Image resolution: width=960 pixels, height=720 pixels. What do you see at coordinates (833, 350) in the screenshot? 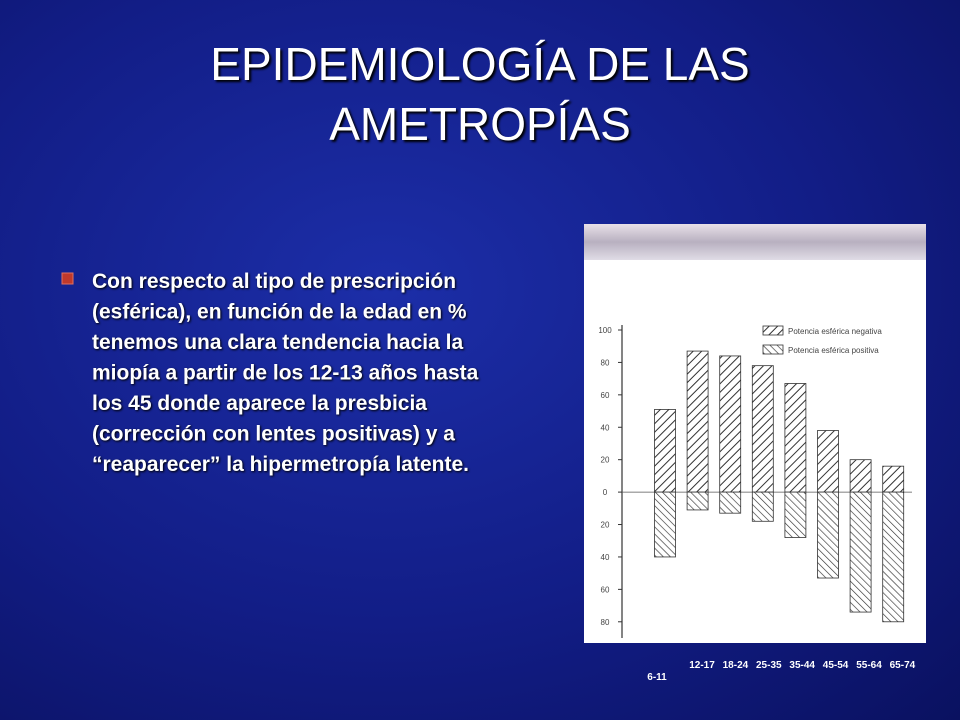
I see `legend-label: Potencia esférica positiva` at bounding box center [833, 350].